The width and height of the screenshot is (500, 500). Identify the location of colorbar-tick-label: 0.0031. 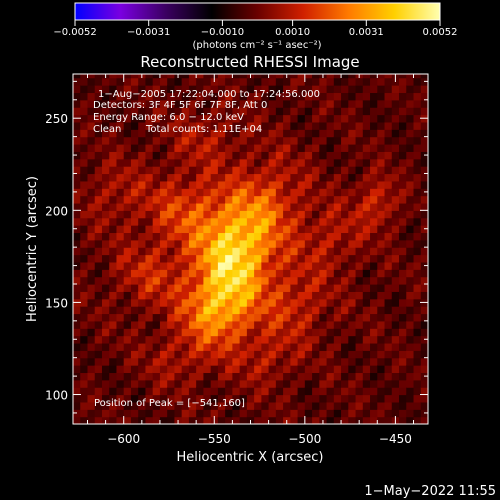
(366, 32).